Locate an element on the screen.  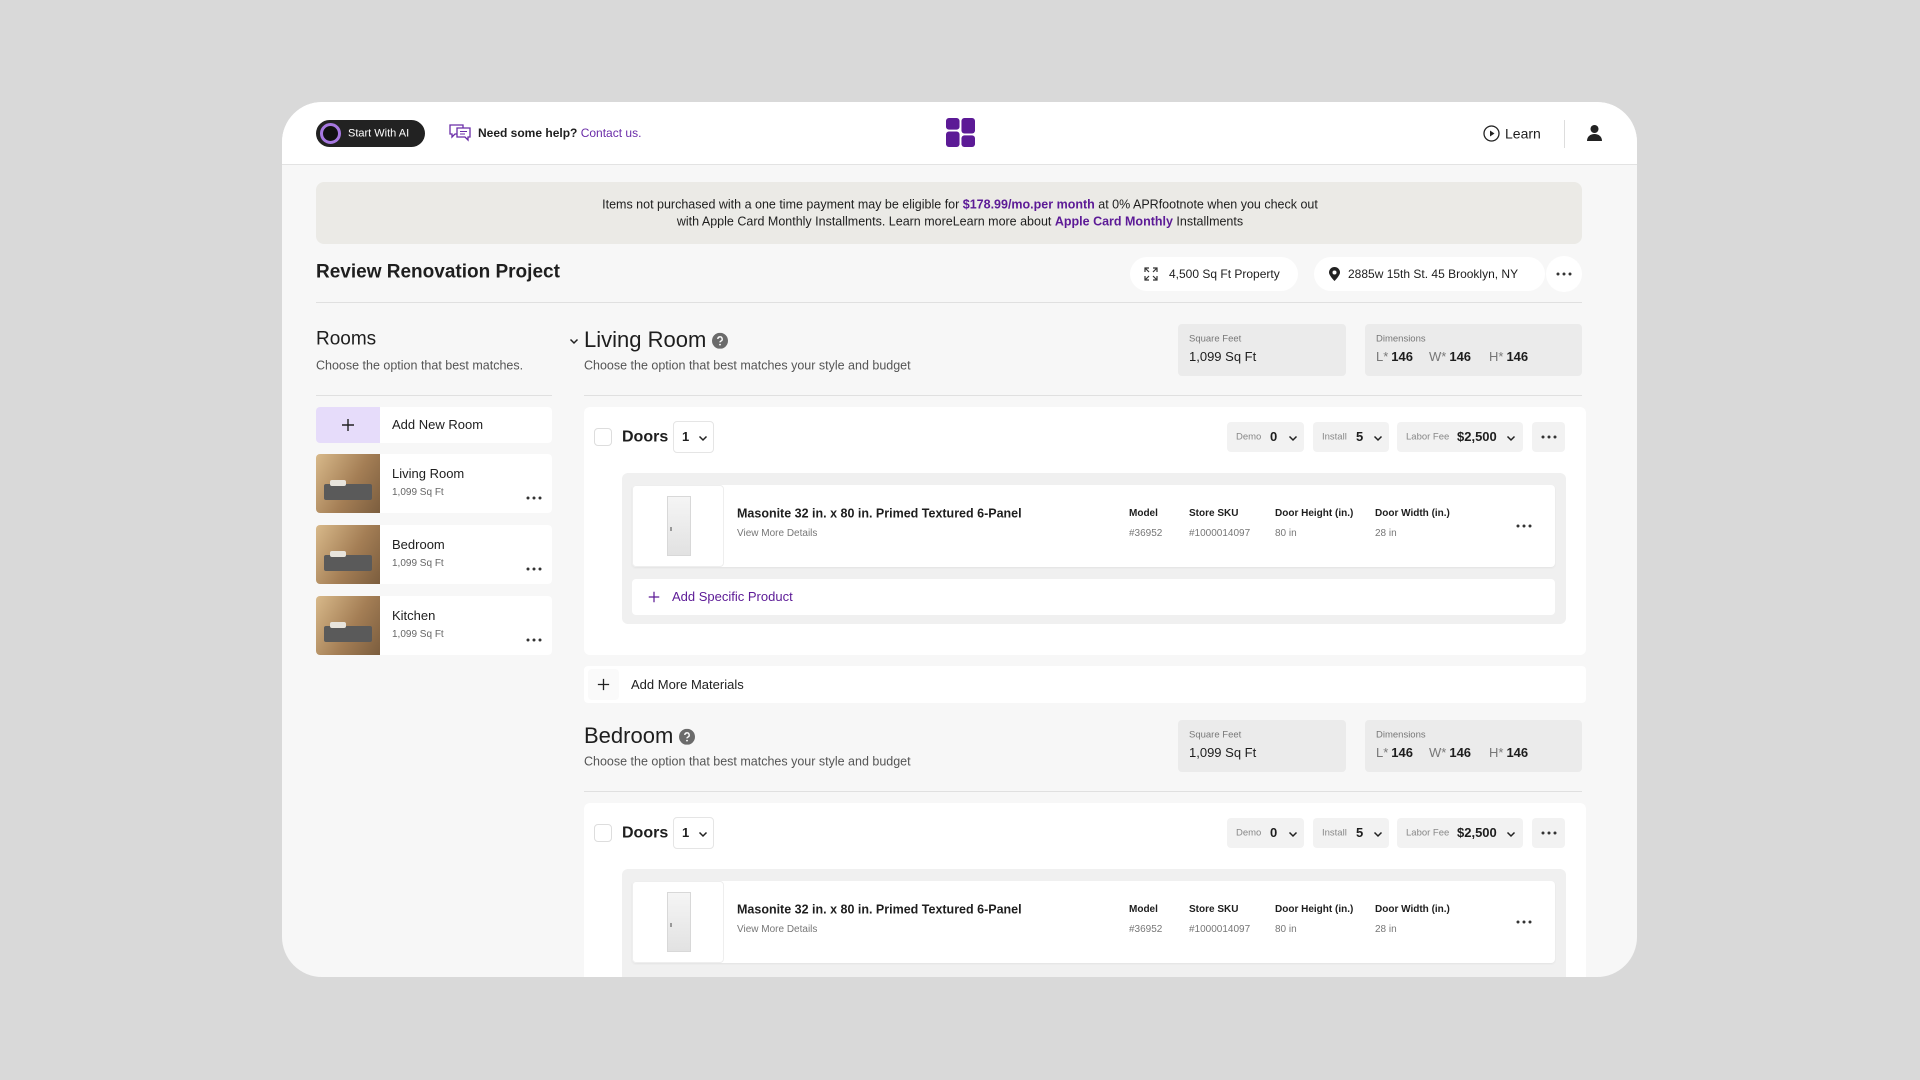
plus-icon is located at coordinates (654, 597).